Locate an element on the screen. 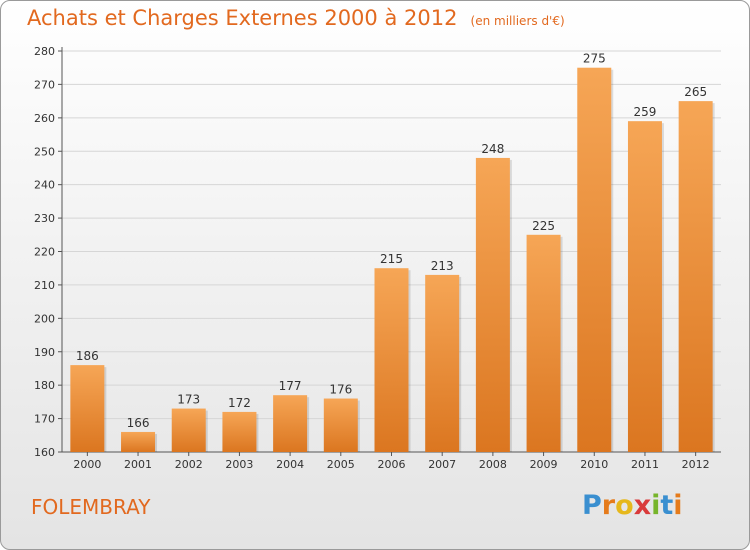 The height and width of the screenshot is (550, 750). bar-2000 is located at coordinates (87, 408).